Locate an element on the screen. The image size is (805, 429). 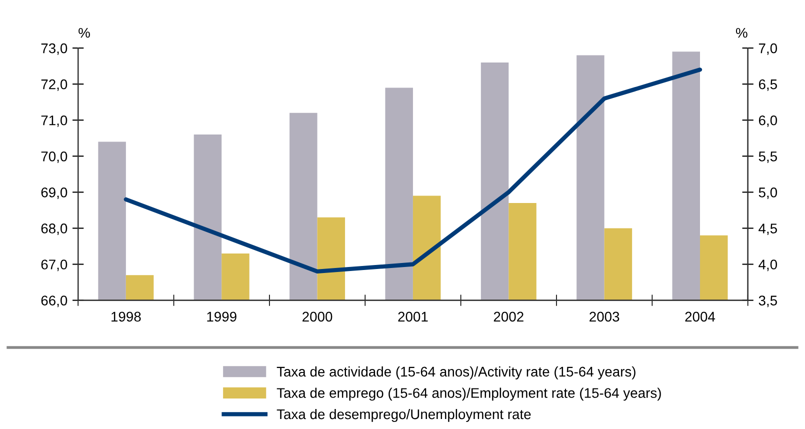
legend-label: Taxa de actividade (15-64 anos)/Activity rate (15-64 years) is located at coordinates (456, 373).